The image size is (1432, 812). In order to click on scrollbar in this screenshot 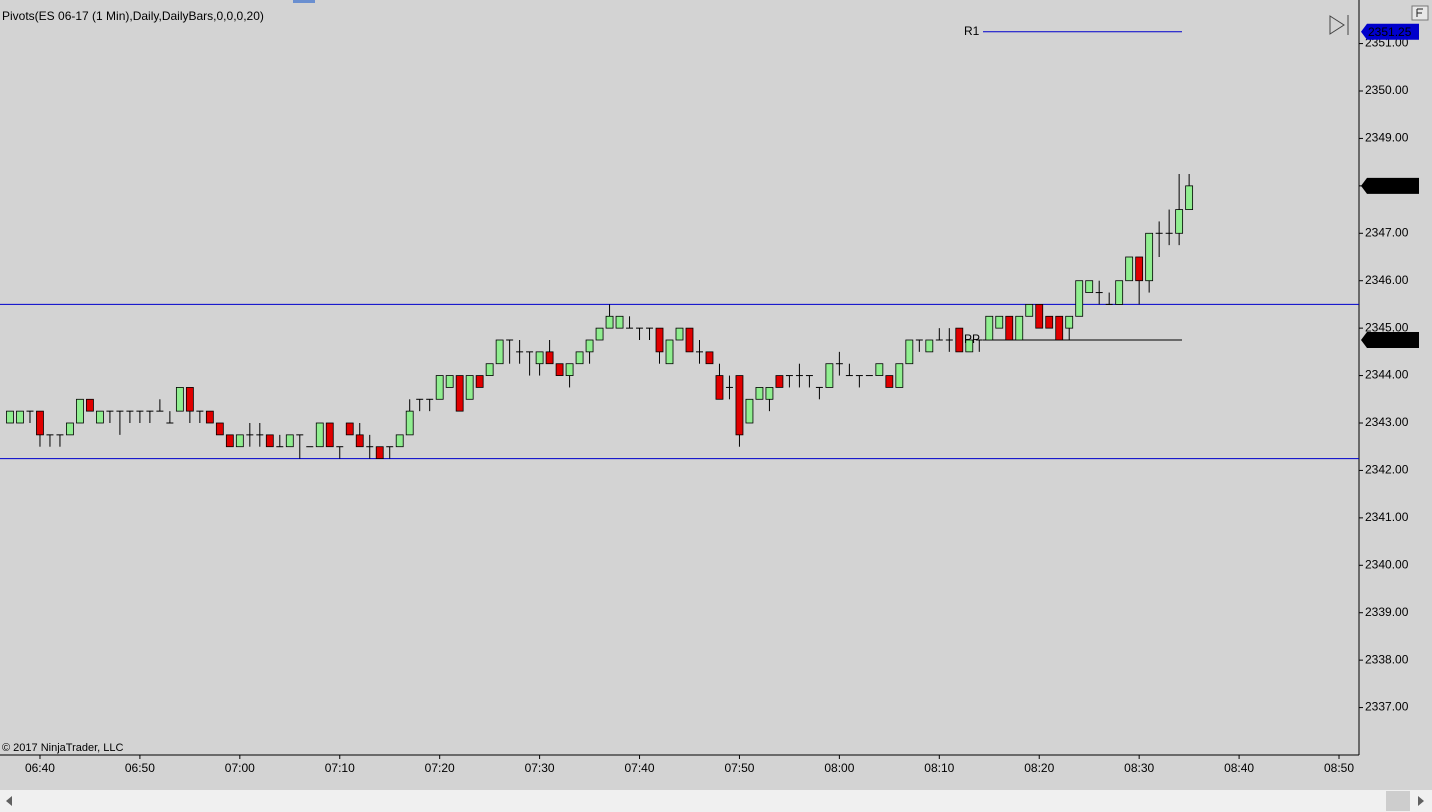, I will do `click(716, 801)`.